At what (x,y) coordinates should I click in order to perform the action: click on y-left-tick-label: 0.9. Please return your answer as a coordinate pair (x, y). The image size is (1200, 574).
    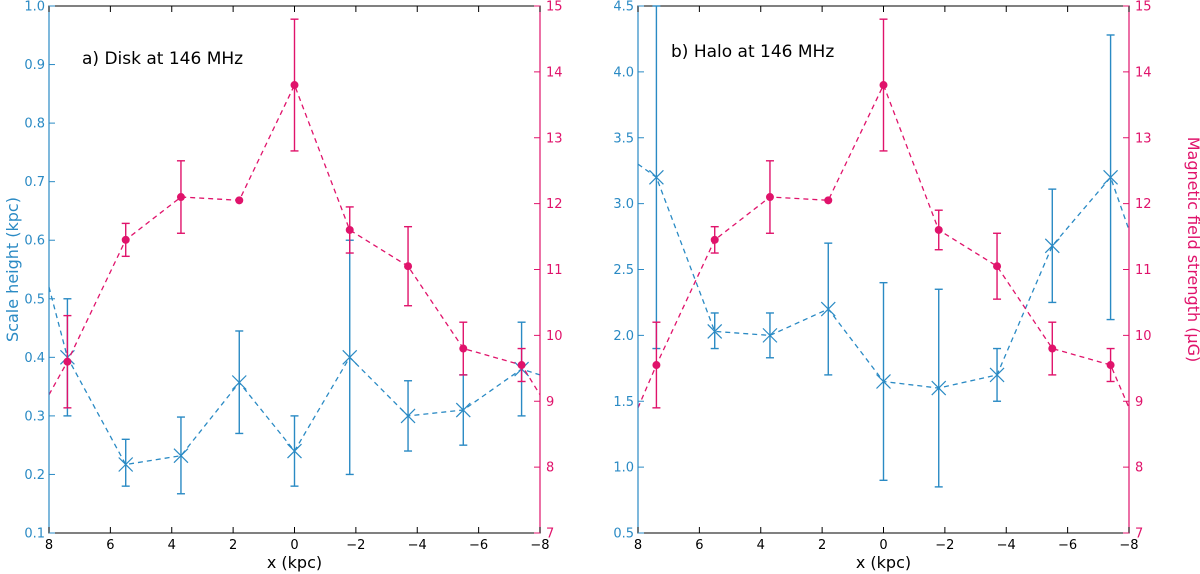
    Looking at the image, I should click on (34, 65).